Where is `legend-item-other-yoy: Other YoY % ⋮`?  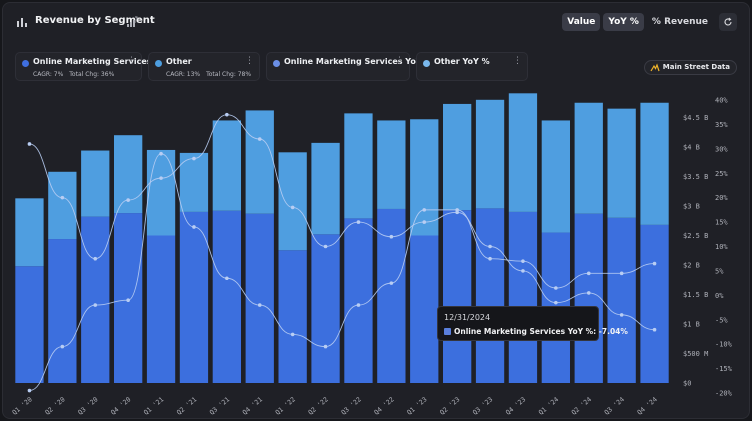 legend-item-other-yoy: Other YoY % ⋮ is located at coordinates (472, 66).